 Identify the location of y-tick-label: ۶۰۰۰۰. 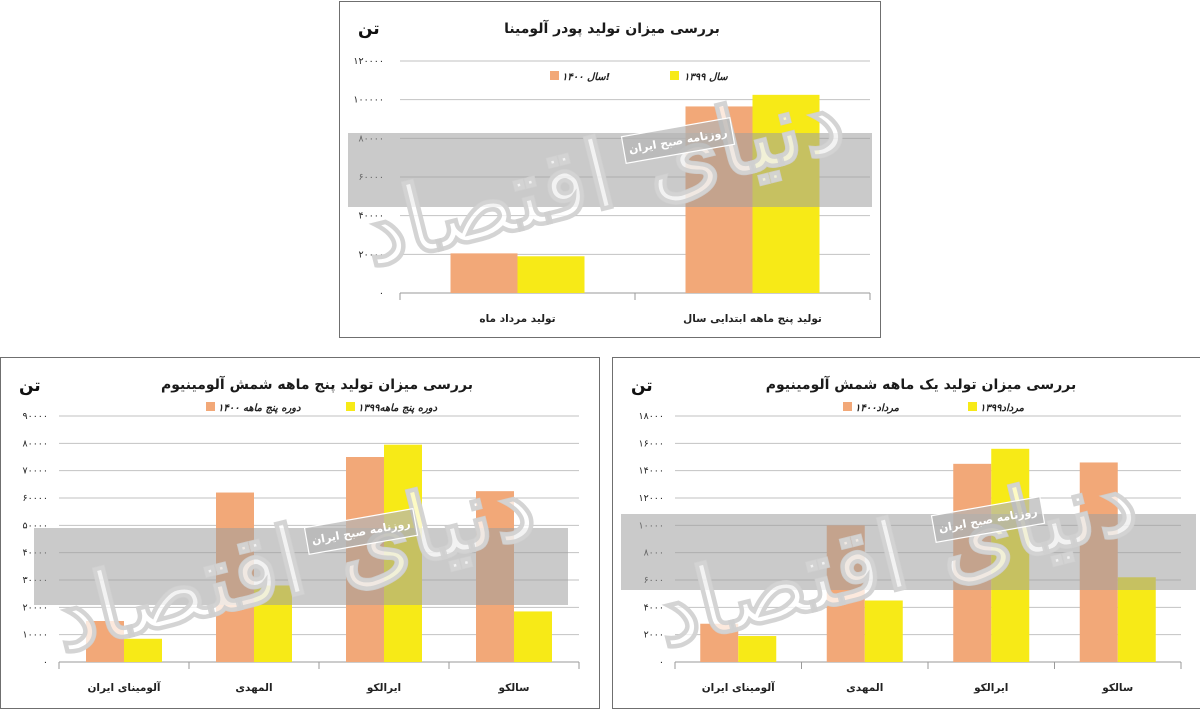
(35, 498).